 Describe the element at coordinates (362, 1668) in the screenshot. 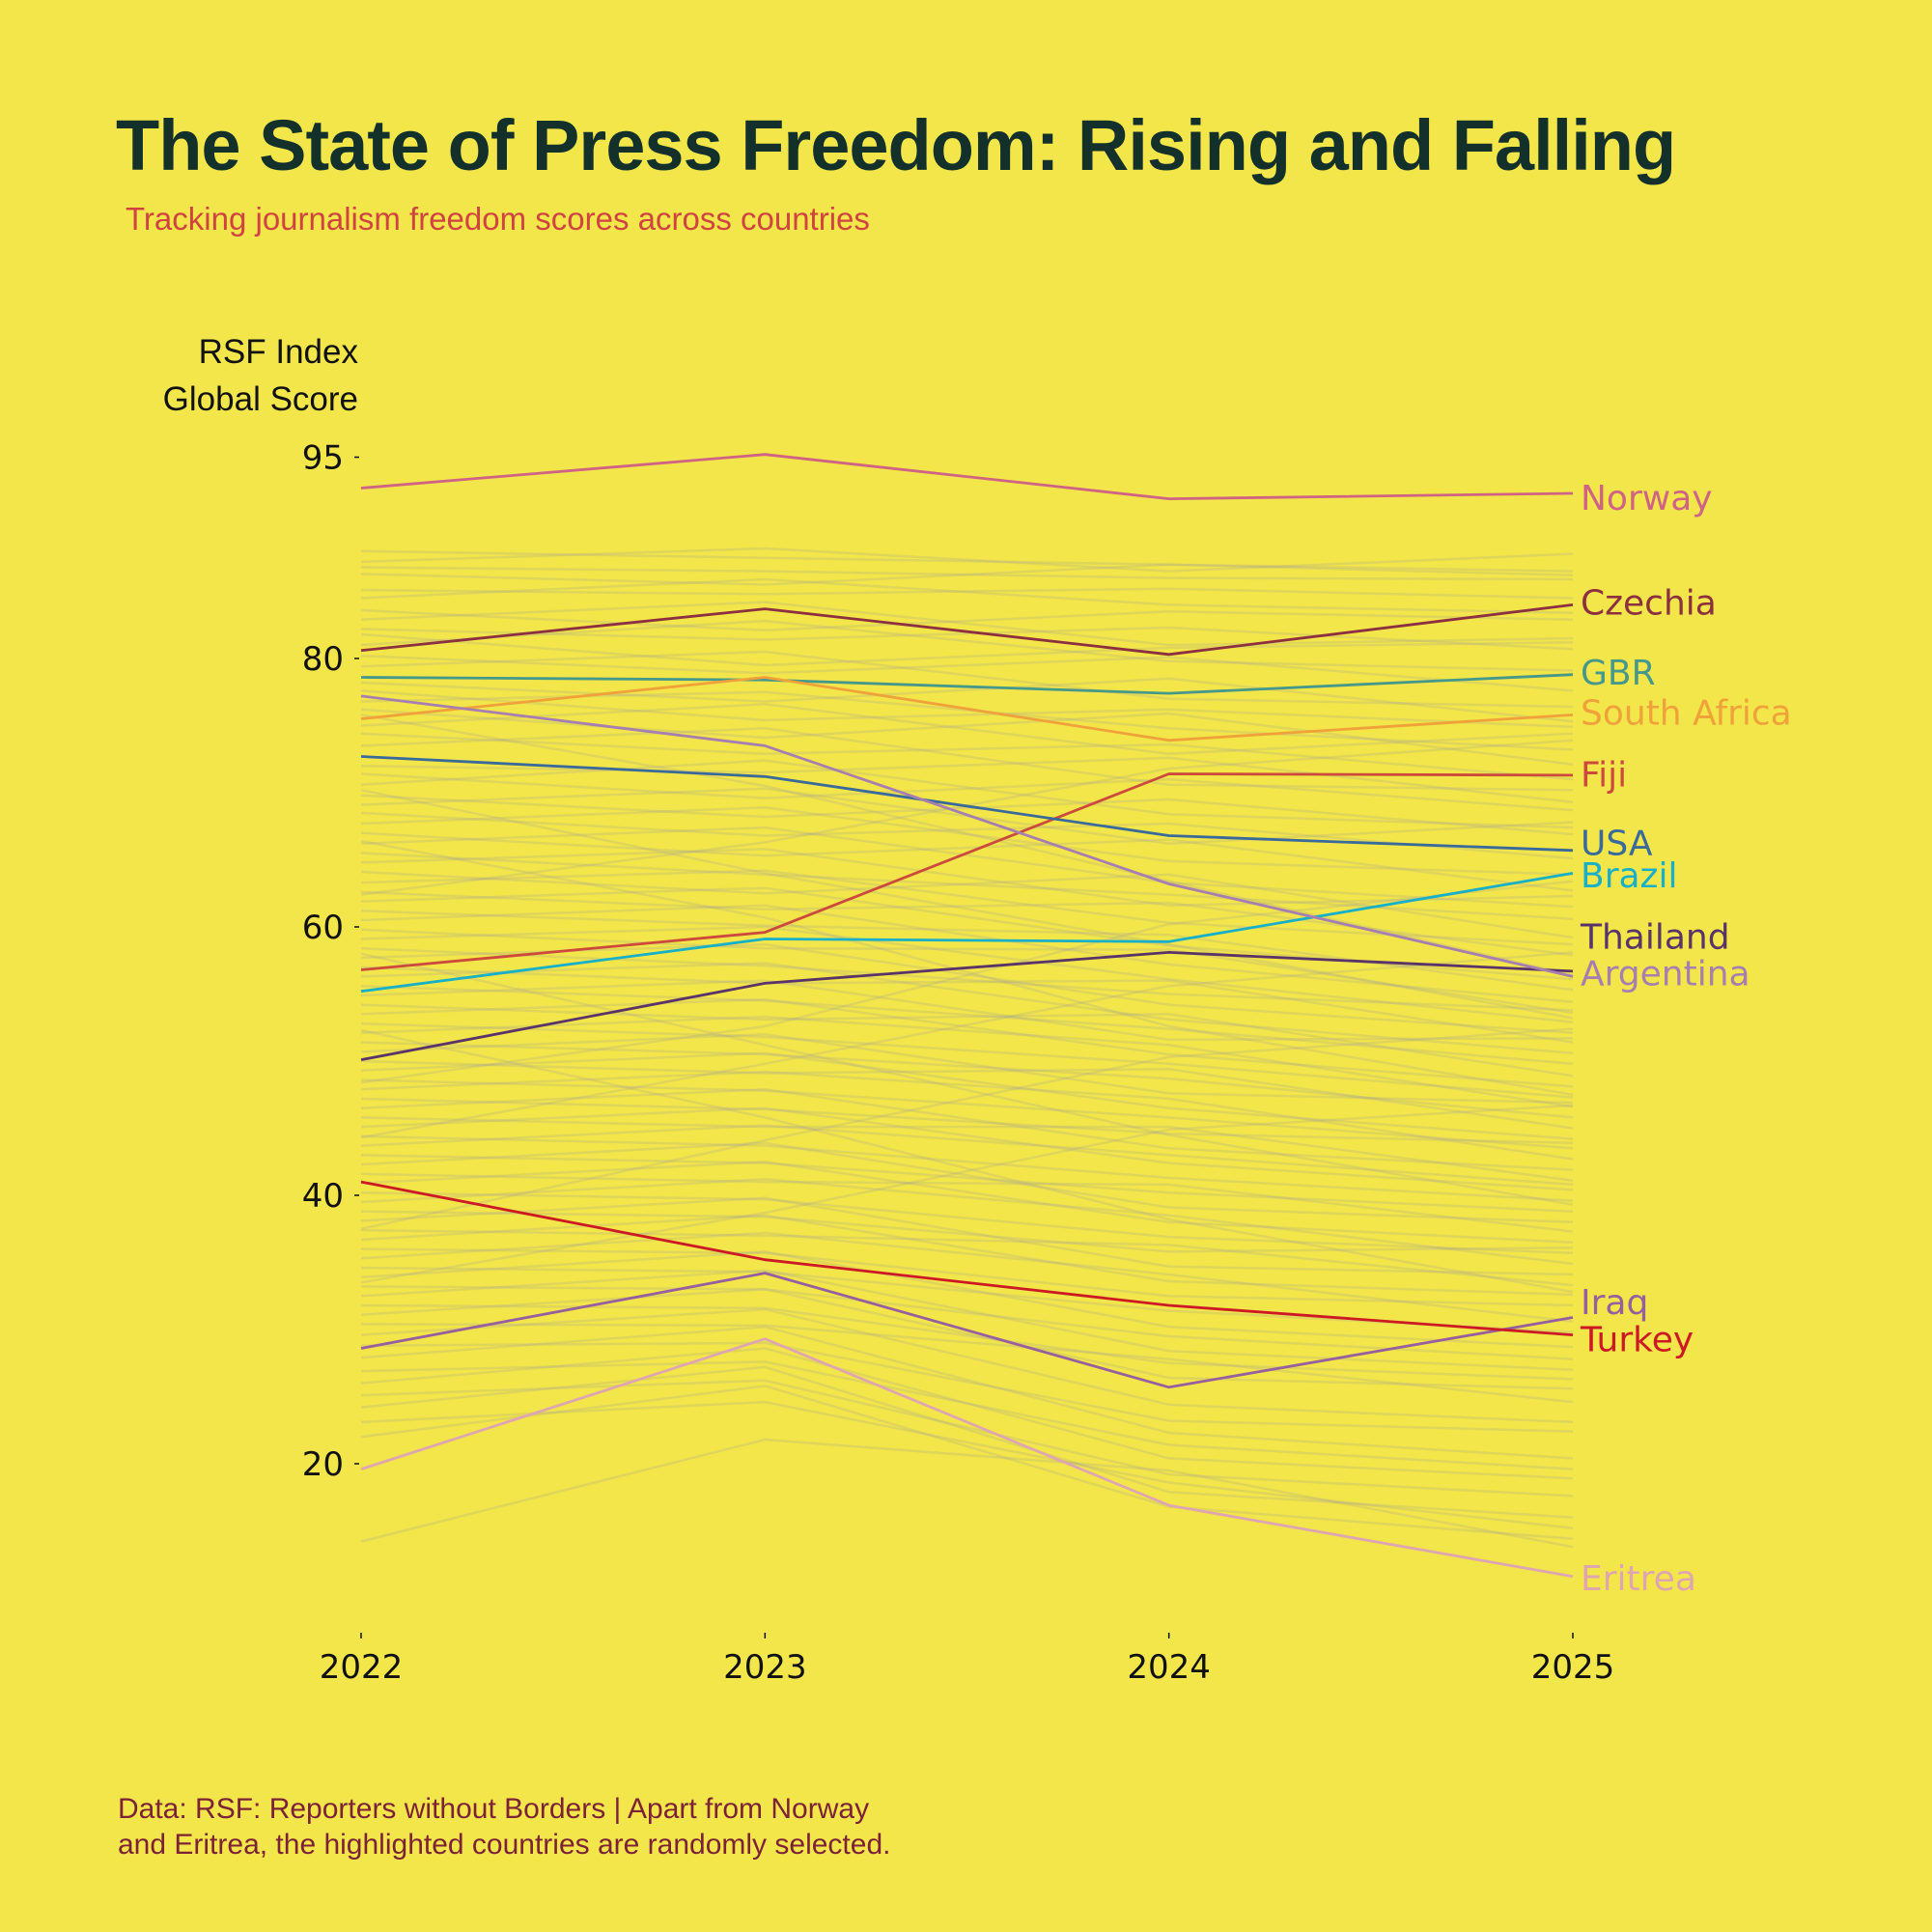

I see `x-tick-label: 2022` at that location.